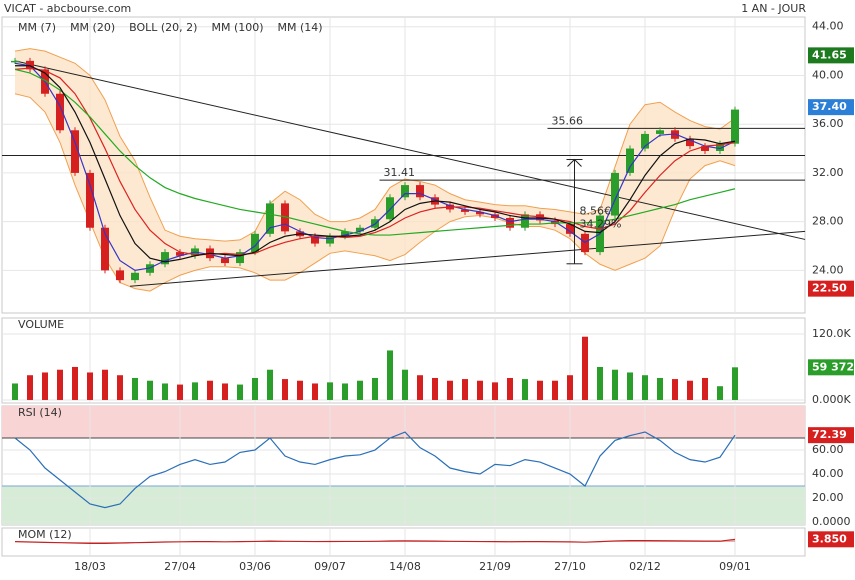 This screenshot has width=855, height=580. I want to click on legend-entry: MM (14), so click(300, 27).